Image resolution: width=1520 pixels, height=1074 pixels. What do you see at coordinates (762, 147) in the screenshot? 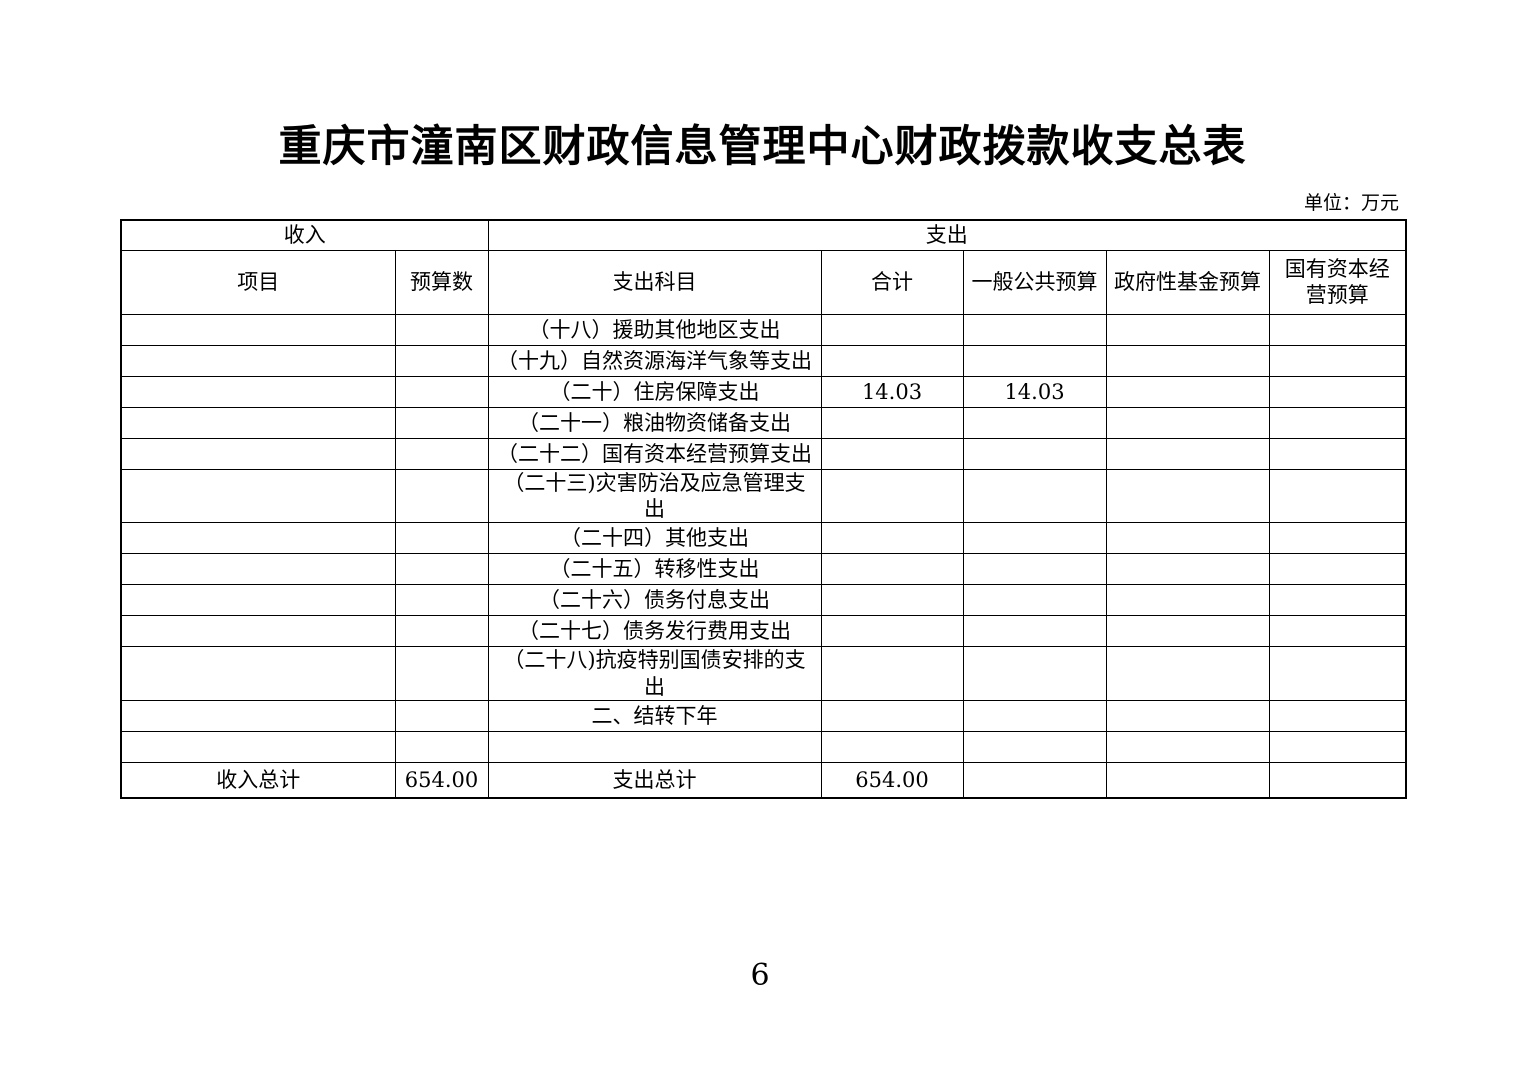
I see `document-title: 重庆市潼南区财政信息管理中心财政拨款收支总表` at bounding box center [762, 147].